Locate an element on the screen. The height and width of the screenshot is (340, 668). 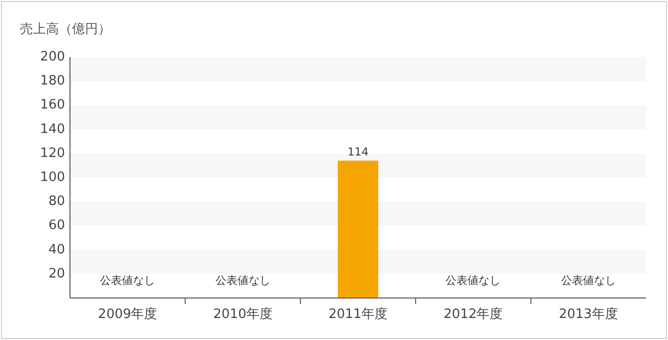
y-tick-label: 100 is located at coordinates (52, 177).